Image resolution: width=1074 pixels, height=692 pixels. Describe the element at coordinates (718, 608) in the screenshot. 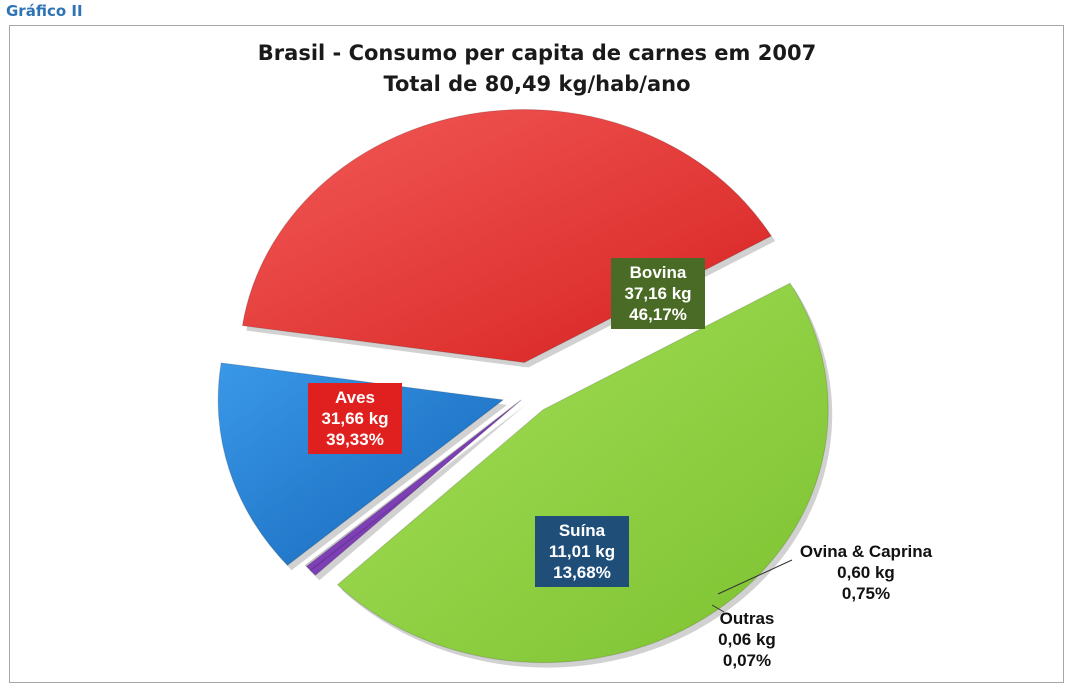

I see `leader-line-outras` at that location.